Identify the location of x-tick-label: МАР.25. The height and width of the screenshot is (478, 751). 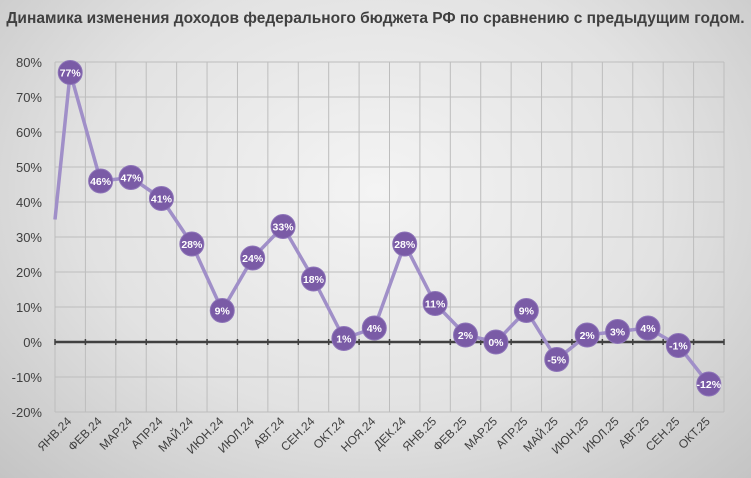
(481, 433).